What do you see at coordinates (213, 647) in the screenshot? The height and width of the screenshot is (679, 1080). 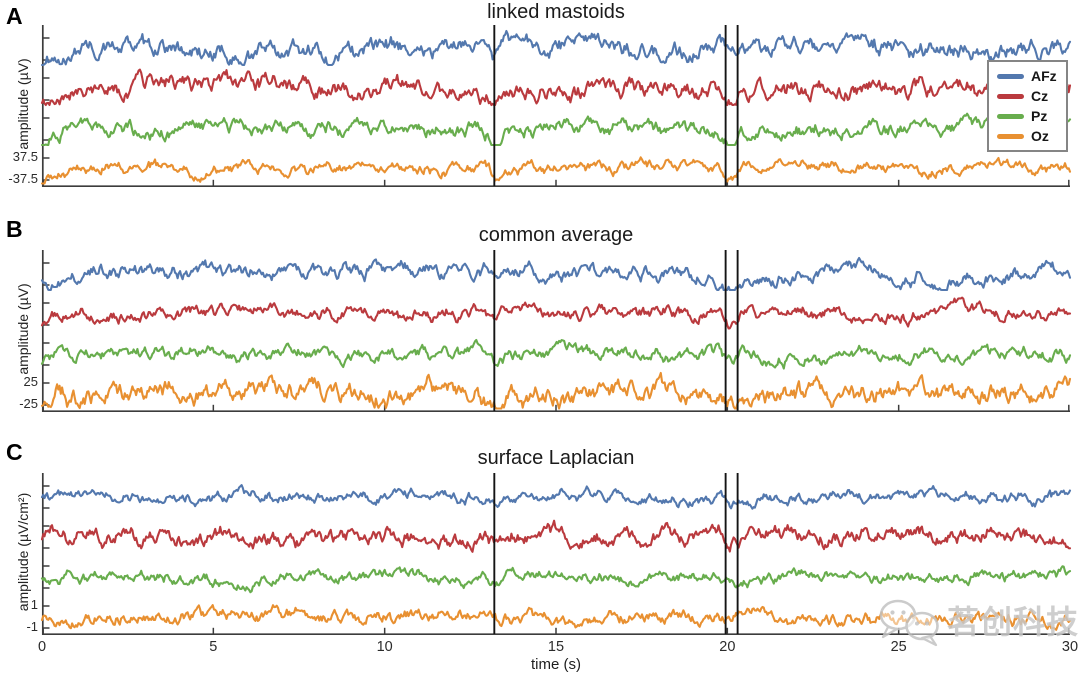 I see `x-tick-label: 5` at bounding box center [213, 647].